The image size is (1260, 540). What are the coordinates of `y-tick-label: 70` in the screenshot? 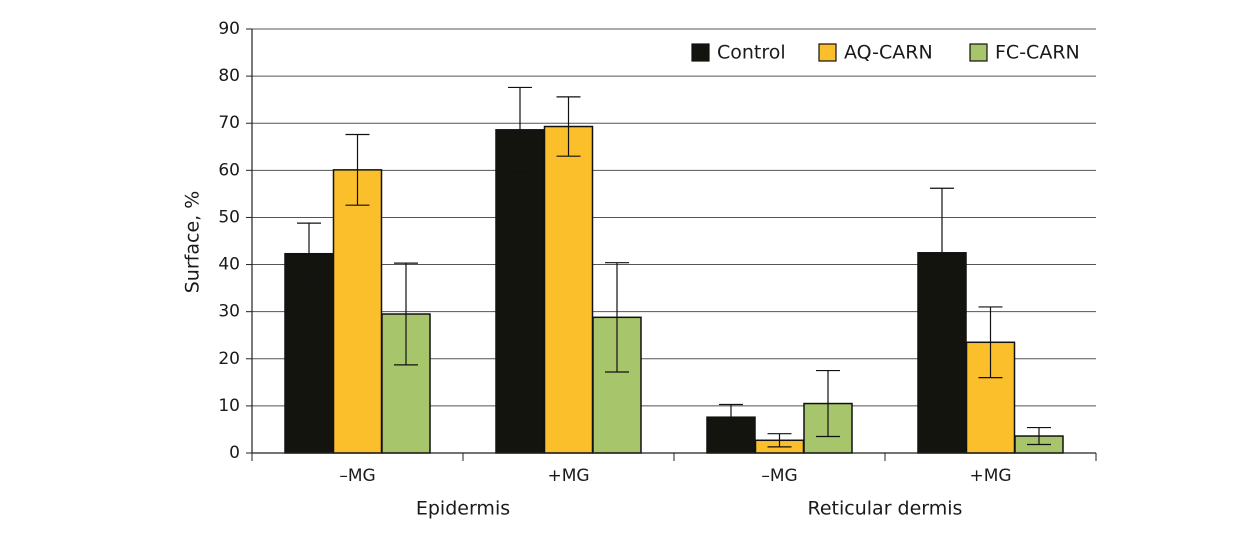 It's located at (229, 123).